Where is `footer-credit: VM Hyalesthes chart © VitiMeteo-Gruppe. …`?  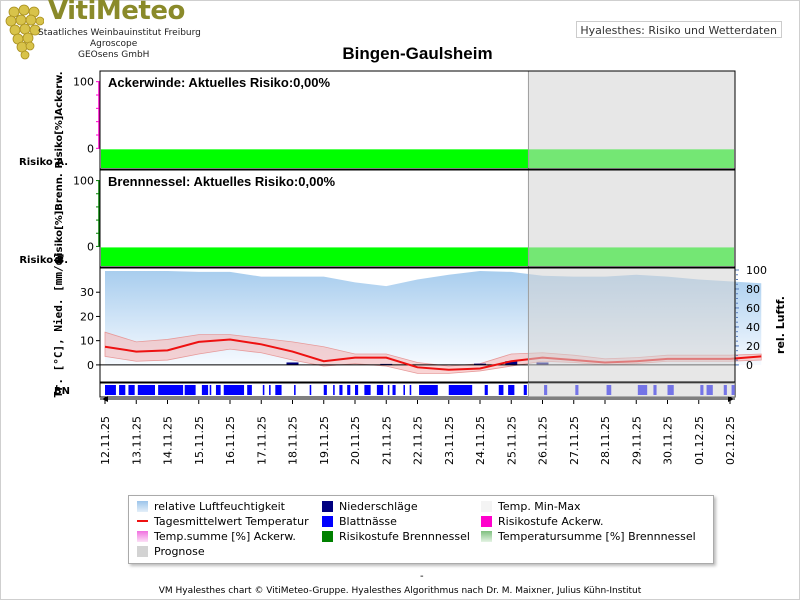
footer-credit: VM Hyalesthes chart © VitiMeteo-Gruppe. … is located at coordinates (400, 591).